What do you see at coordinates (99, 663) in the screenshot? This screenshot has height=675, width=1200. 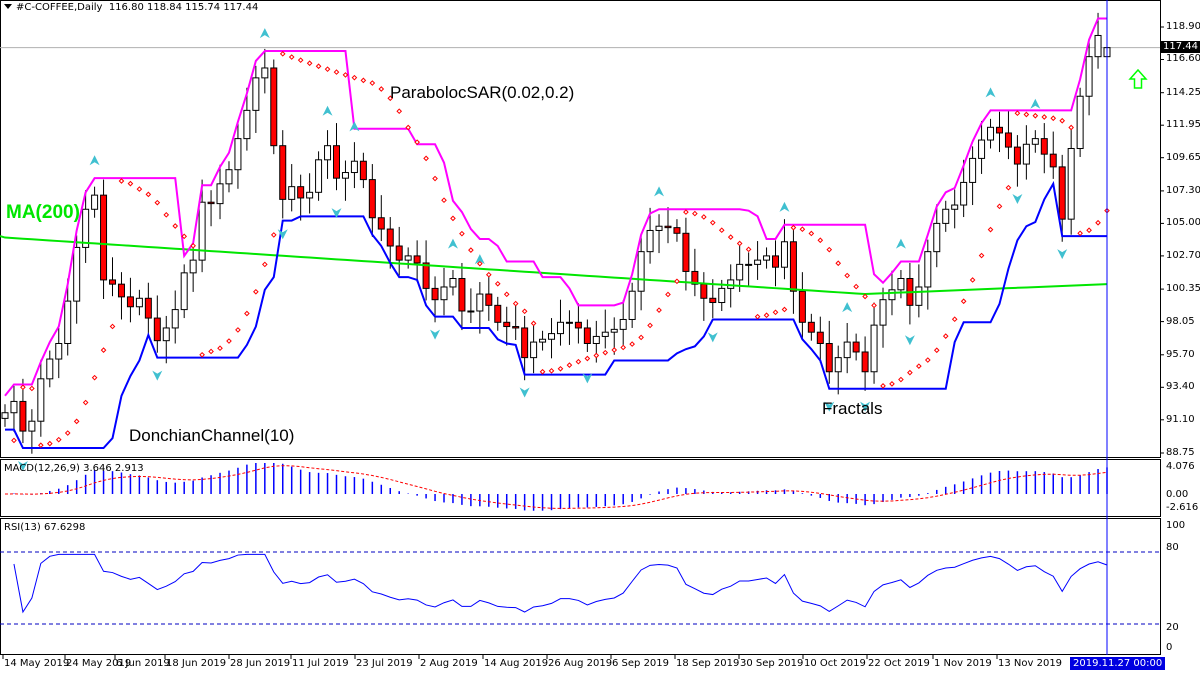 I see `time-axis-label: 24 May 2019` at bounding box center [99, 663].